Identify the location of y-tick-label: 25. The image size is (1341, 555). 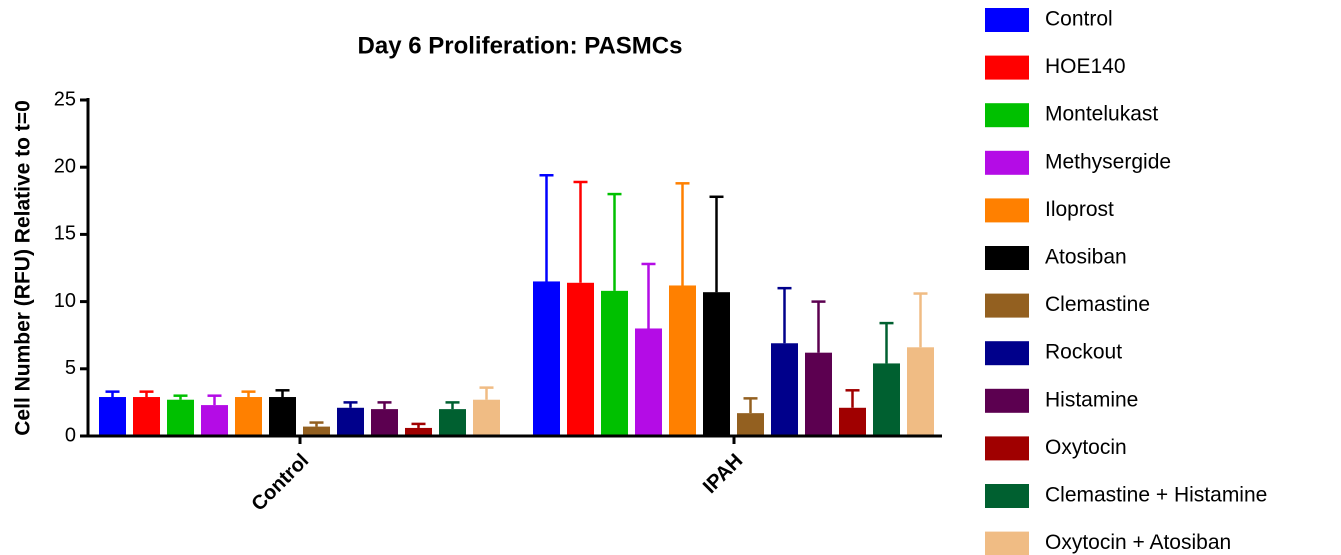
(65, 99).